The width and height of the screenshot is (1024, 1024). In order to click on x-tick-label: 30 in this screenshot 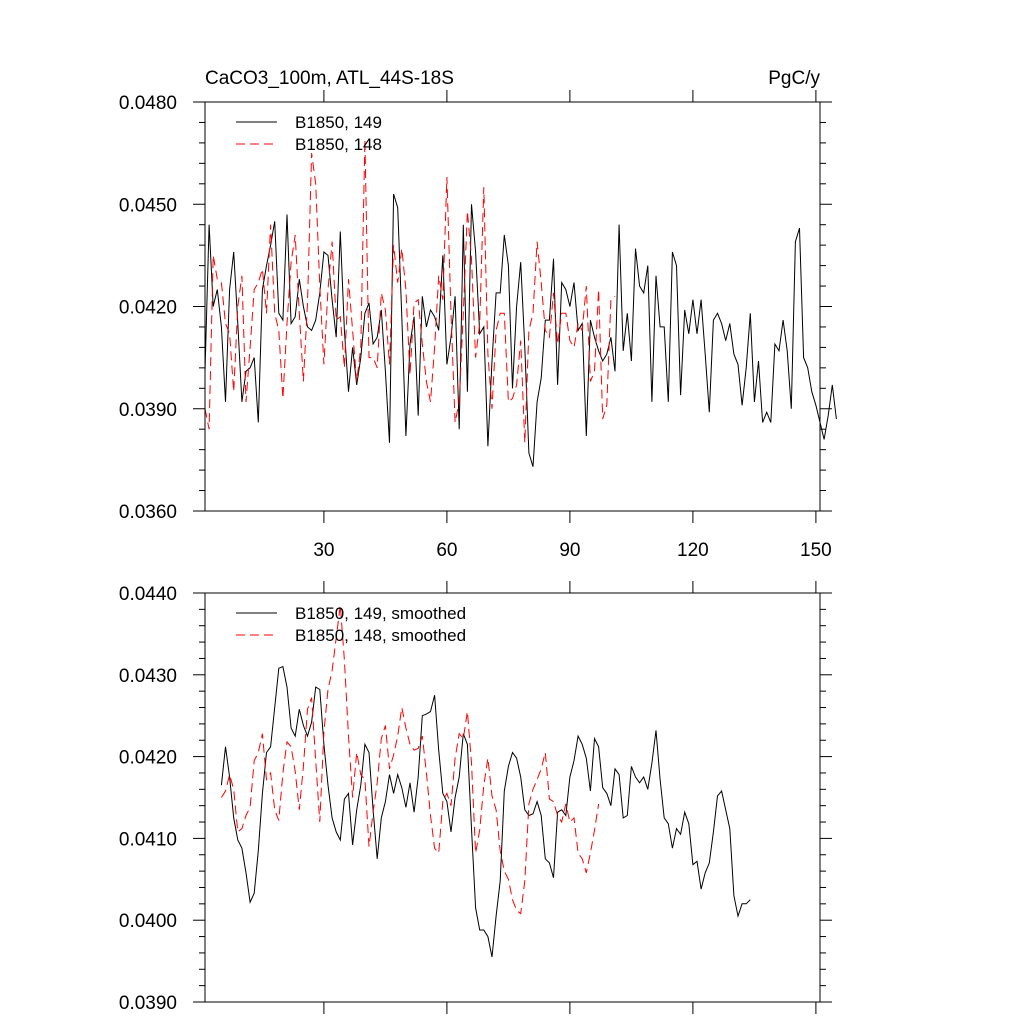, I will do `click(323, 550)`.